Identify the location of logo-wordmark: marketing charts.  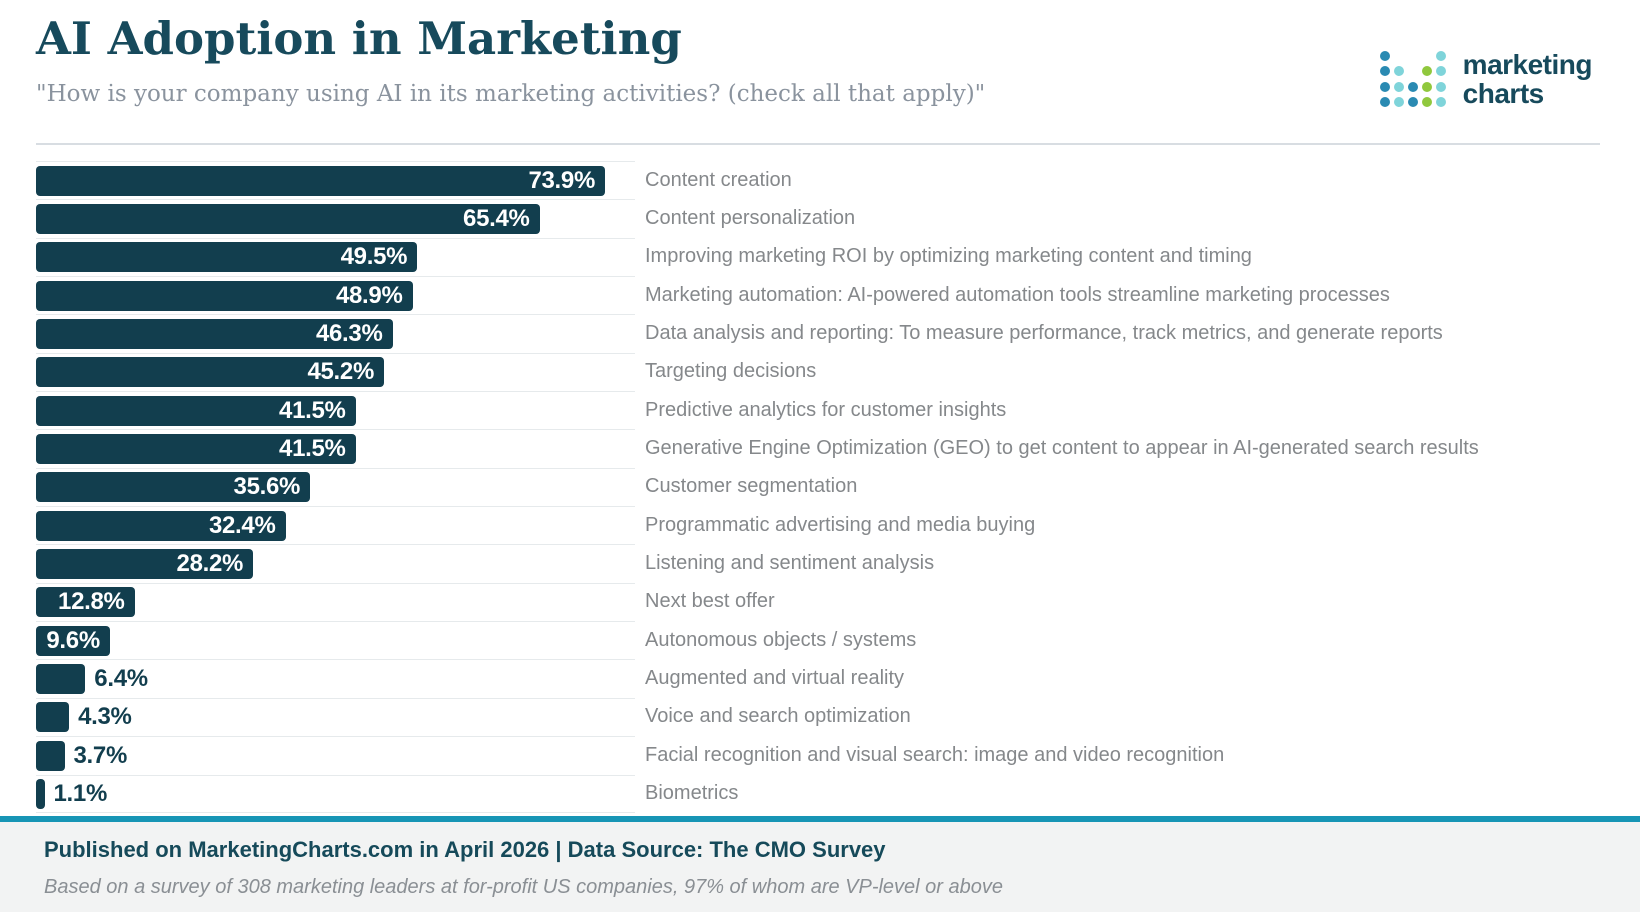
(1527, 78).